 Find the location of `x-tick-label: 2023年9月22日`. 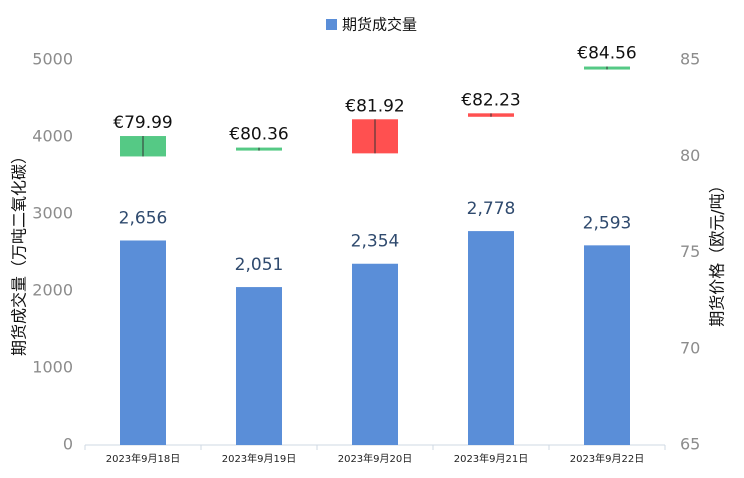

x-tick-label: 2023年9月22日 is located at coordinates (607, 458).